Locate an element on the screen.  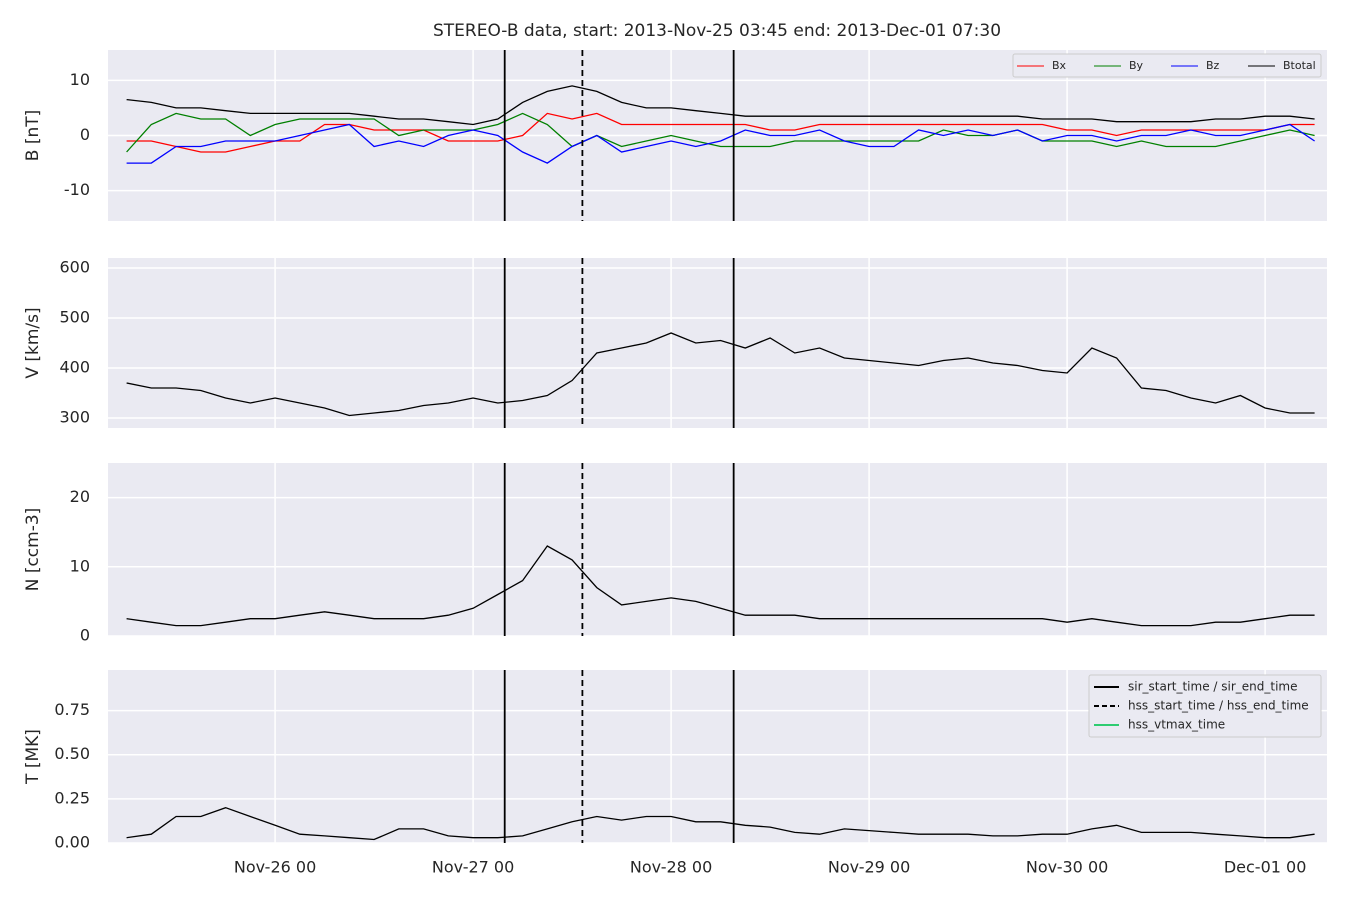
y-tick-label: 0.75 is located at coordinates (72, 709).